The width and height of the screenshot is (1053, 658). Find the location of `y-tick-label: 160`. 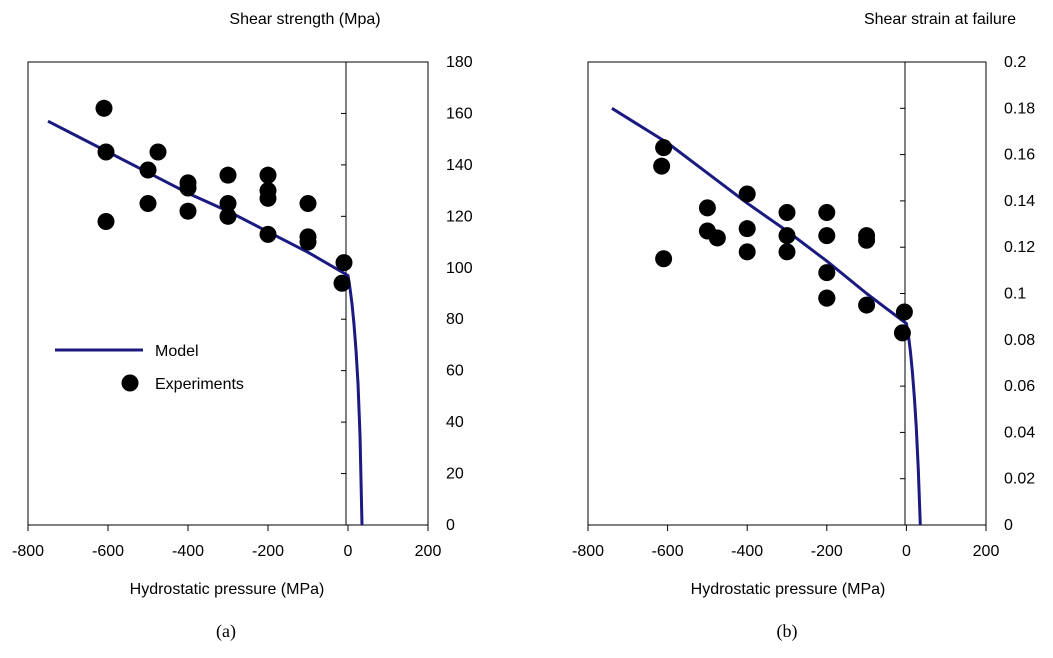

y-tick-label: 160 is located at coordinates (459, 113).